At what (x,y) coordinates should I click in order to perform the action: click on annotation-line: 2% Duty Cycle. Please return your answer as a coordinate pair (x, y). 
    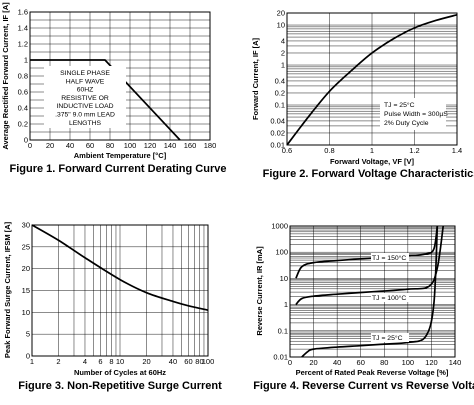
    Looking at the image, I should click on (406, 123).